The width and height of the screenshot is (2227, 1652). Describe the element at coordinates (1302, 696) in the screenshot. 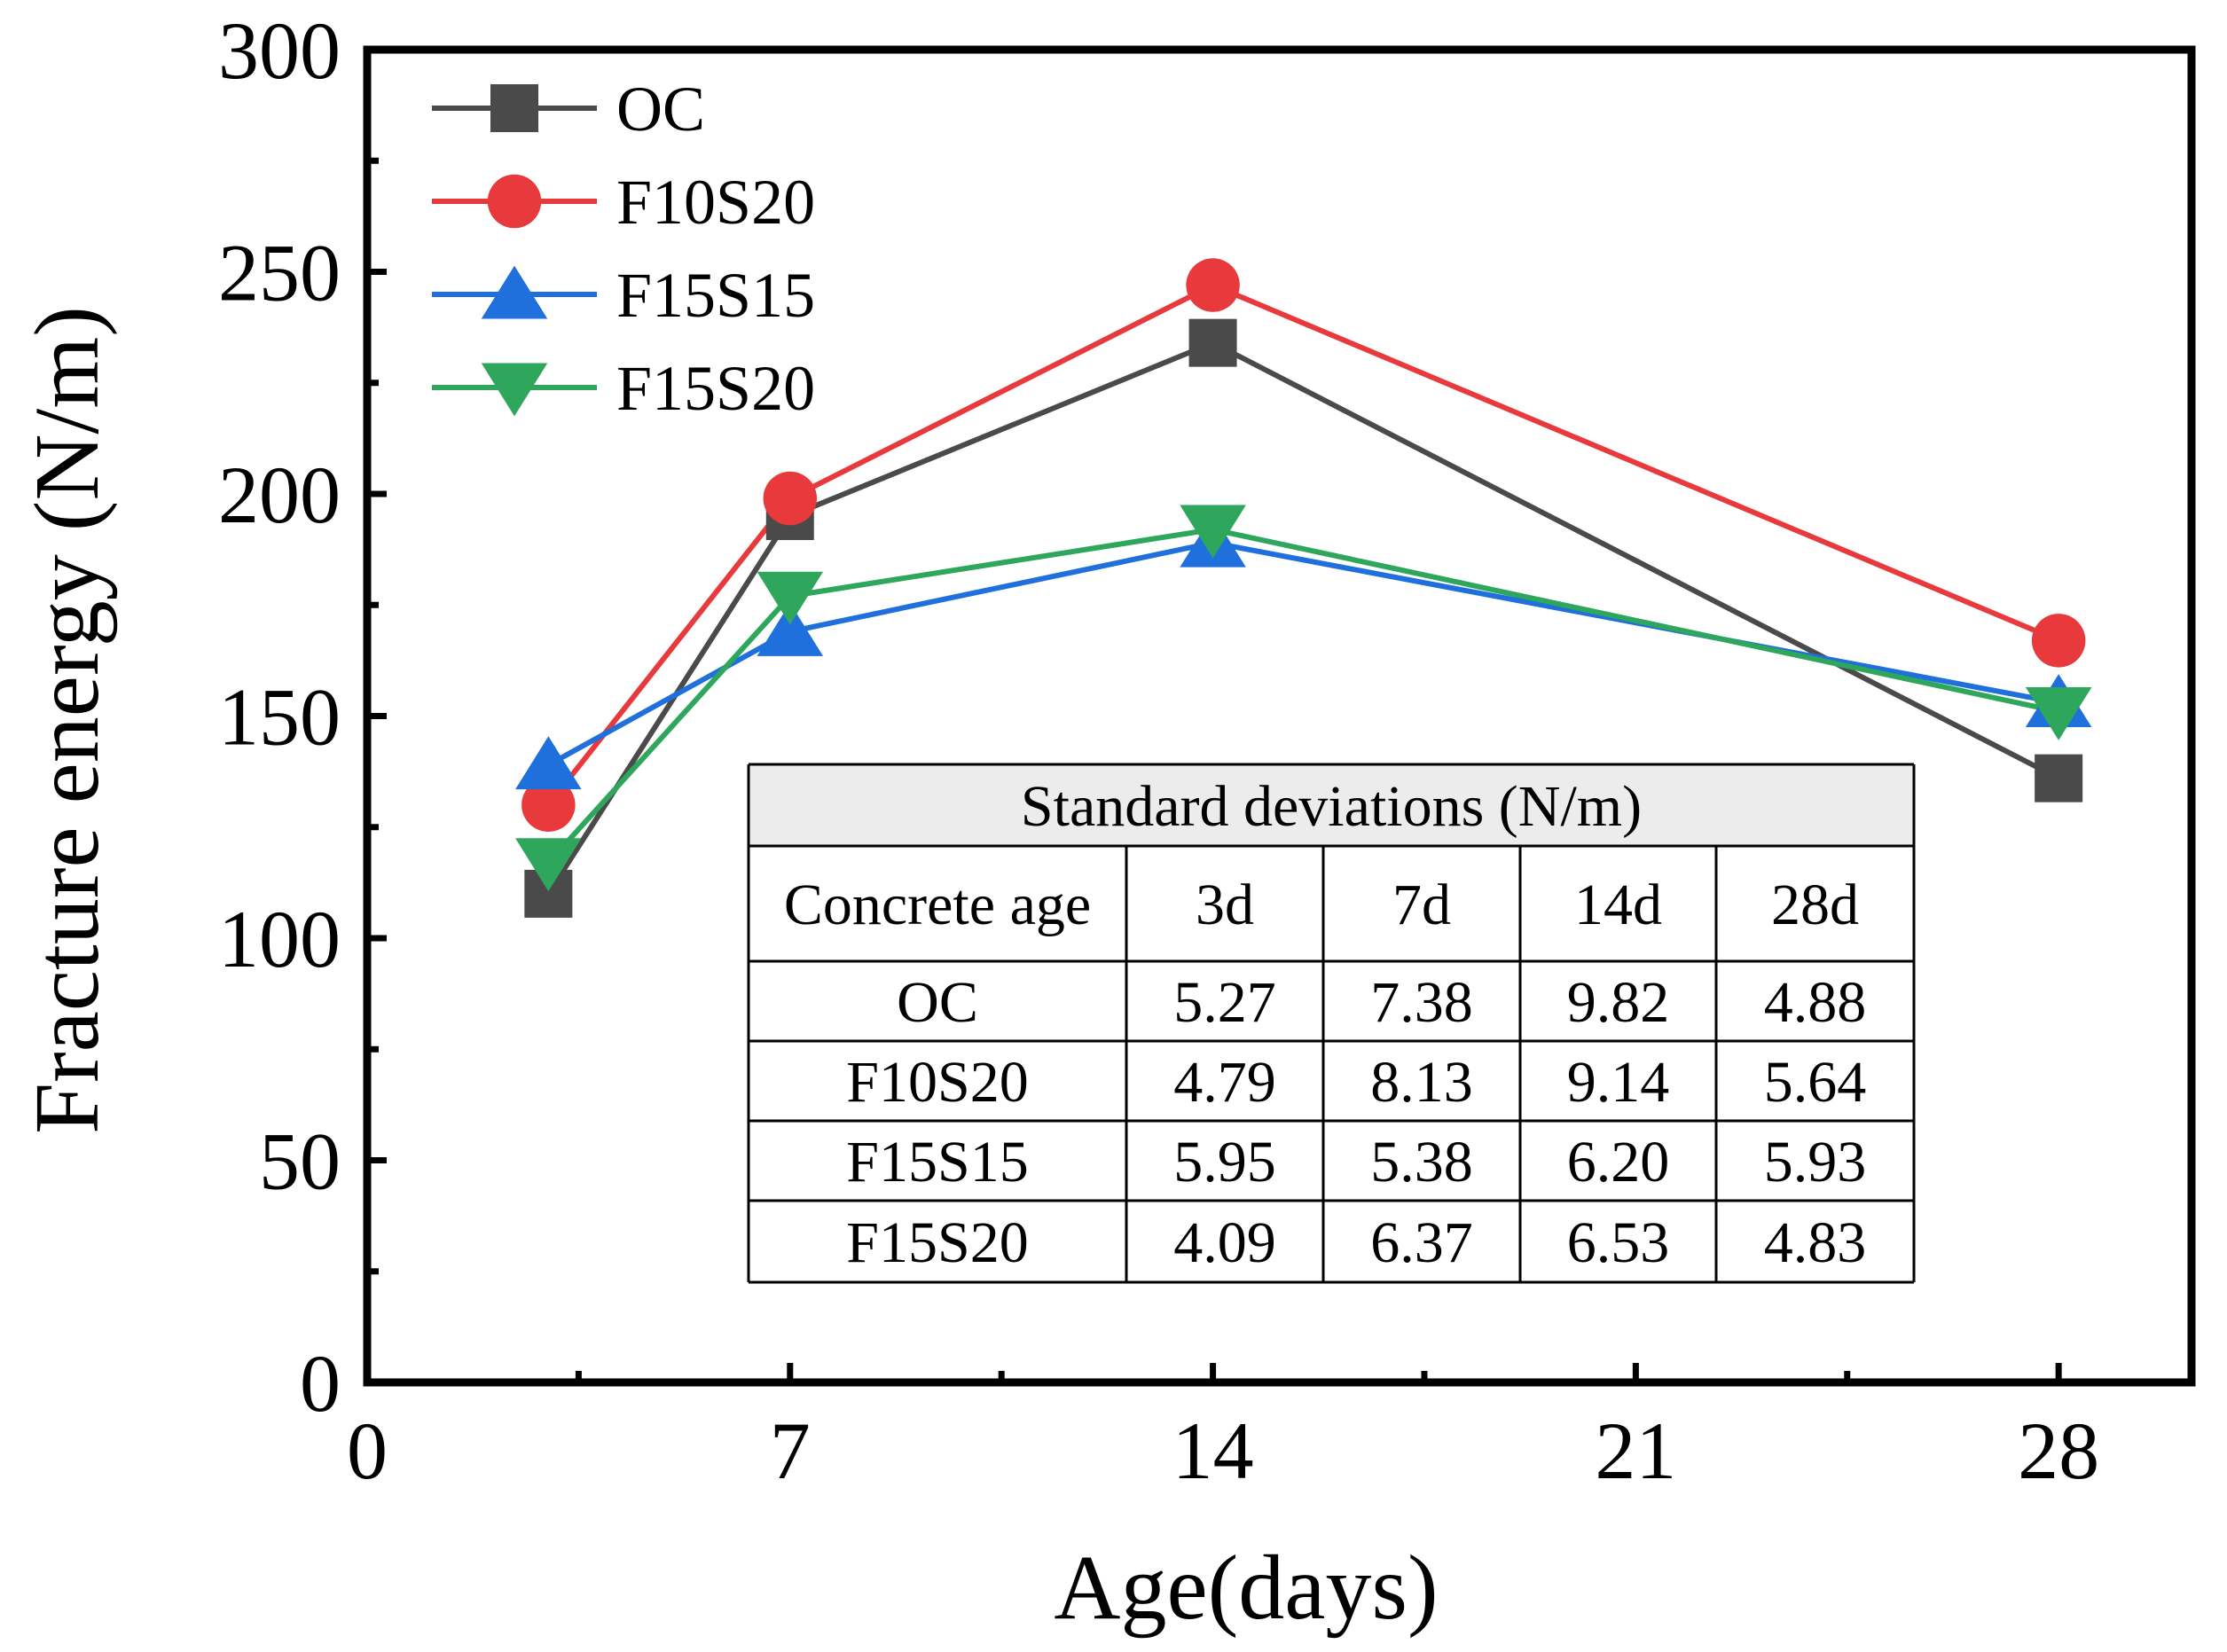

I see `series-line-f15s20` at that location.